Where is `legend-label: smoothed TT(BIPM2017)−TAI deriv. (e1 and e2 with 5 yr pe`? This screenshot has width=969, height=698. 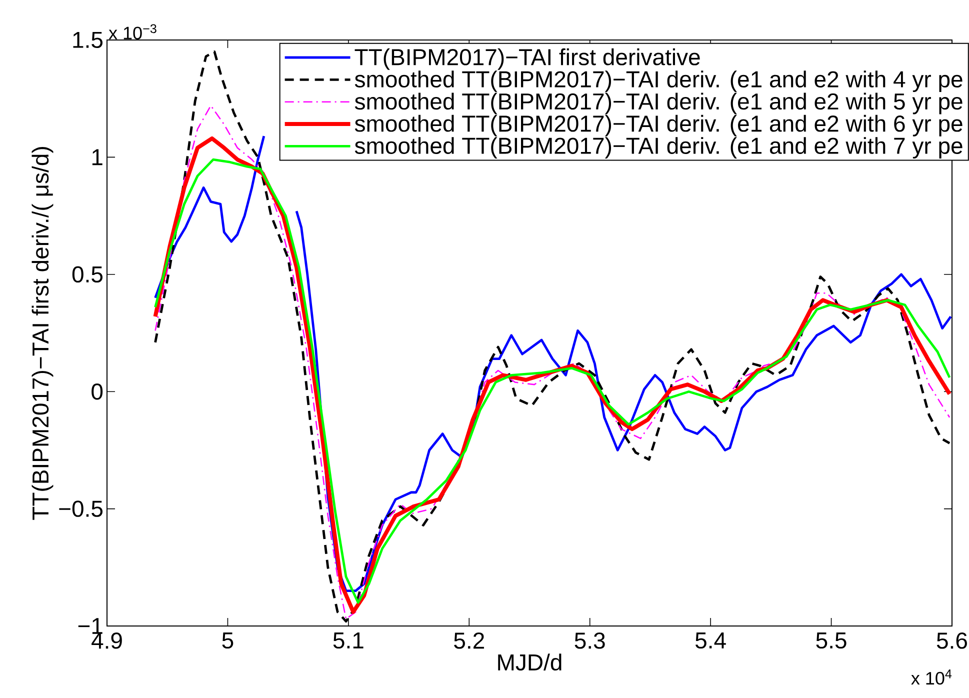
legend-label: smoothed TT(BIPM2017)−TAI deriv. (e1 and e2 with 5 yr pe is located at coordinates (658, 103).